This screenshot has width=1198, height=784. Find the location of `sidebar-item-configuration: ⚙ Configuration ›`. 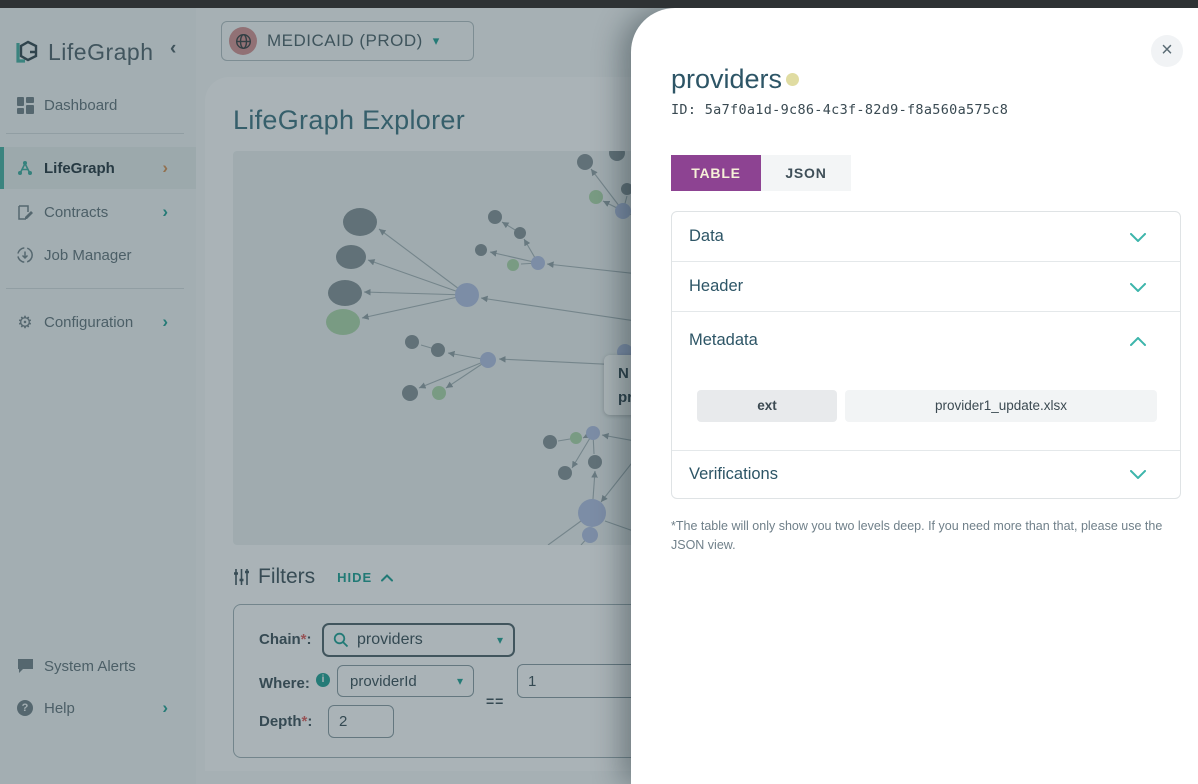

sidebar-item-configuration: ⚙ Configuration › is located at coordinates (98, 322).